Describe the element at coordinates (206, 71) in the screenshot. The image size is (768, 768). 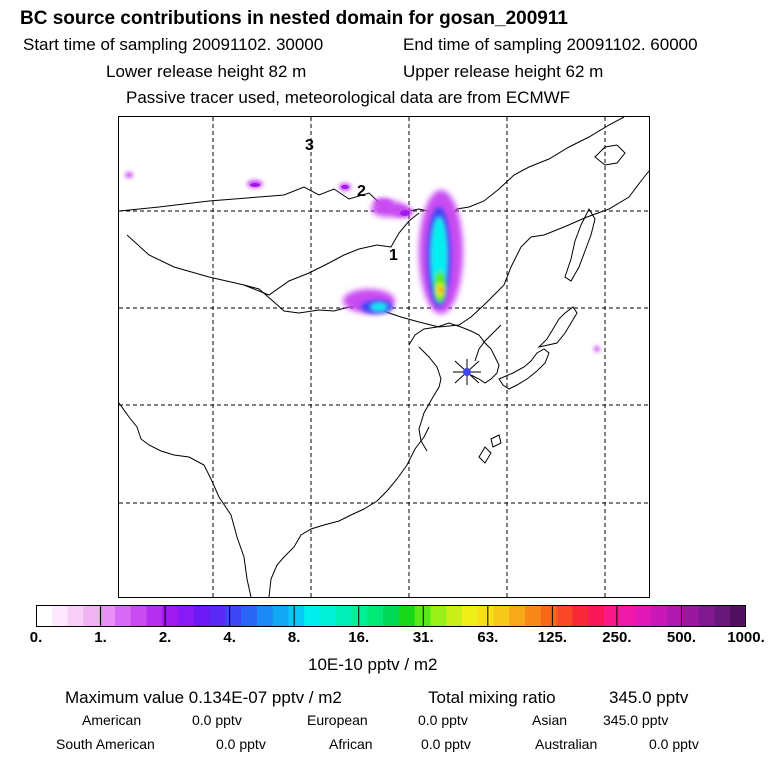
I see `lower-release-label: Lower release height 82 m` at that location.